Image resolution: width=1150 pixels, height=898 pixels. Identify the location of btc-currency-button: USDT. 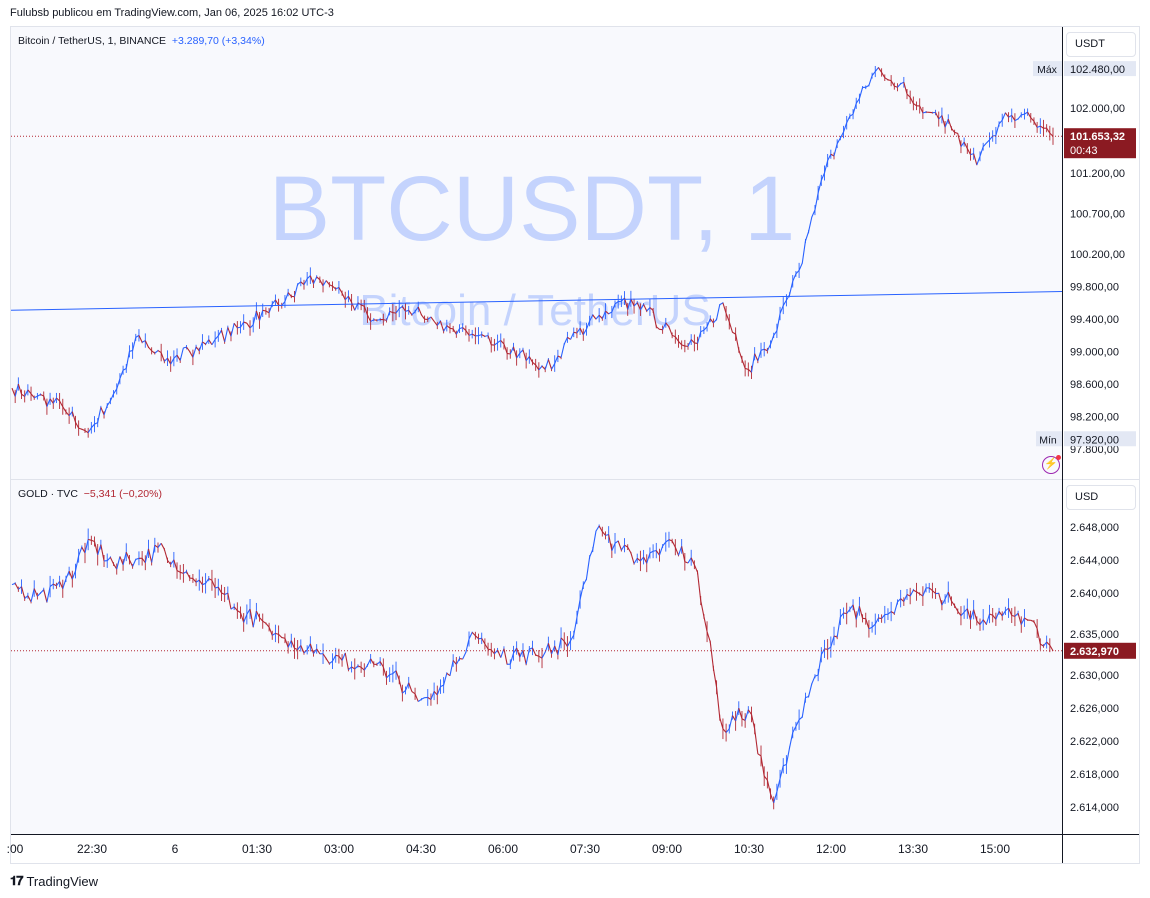
(1101, 44).